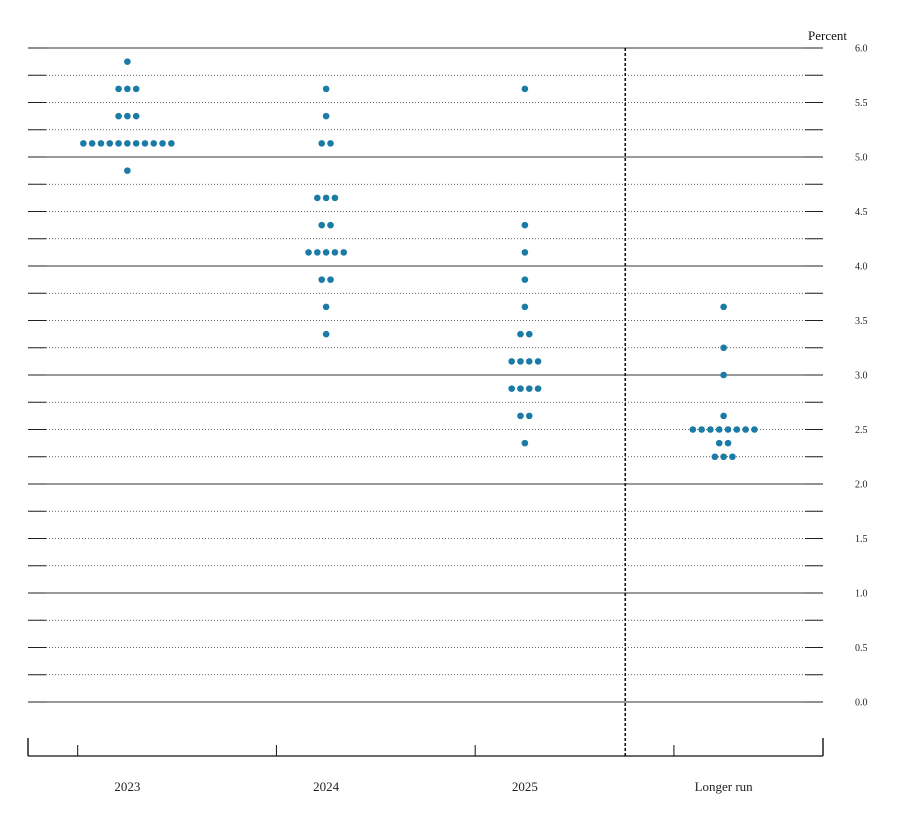 This screenshot has height=820, width=907. Describe the element at coordinates (861, 267) in the screenshot. I see `y-tick-label: 4.0` at that location.